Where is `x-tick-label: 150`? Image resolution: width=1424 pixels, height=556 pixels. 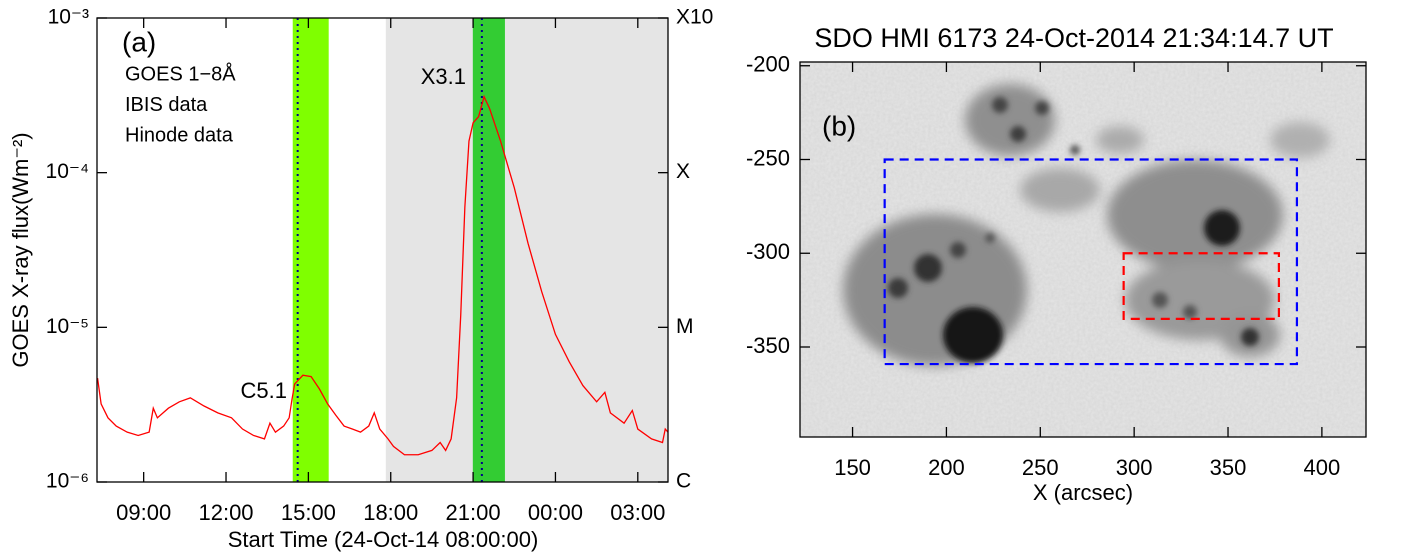
x-tick-label: 150 is located at coordinates (852, 467).